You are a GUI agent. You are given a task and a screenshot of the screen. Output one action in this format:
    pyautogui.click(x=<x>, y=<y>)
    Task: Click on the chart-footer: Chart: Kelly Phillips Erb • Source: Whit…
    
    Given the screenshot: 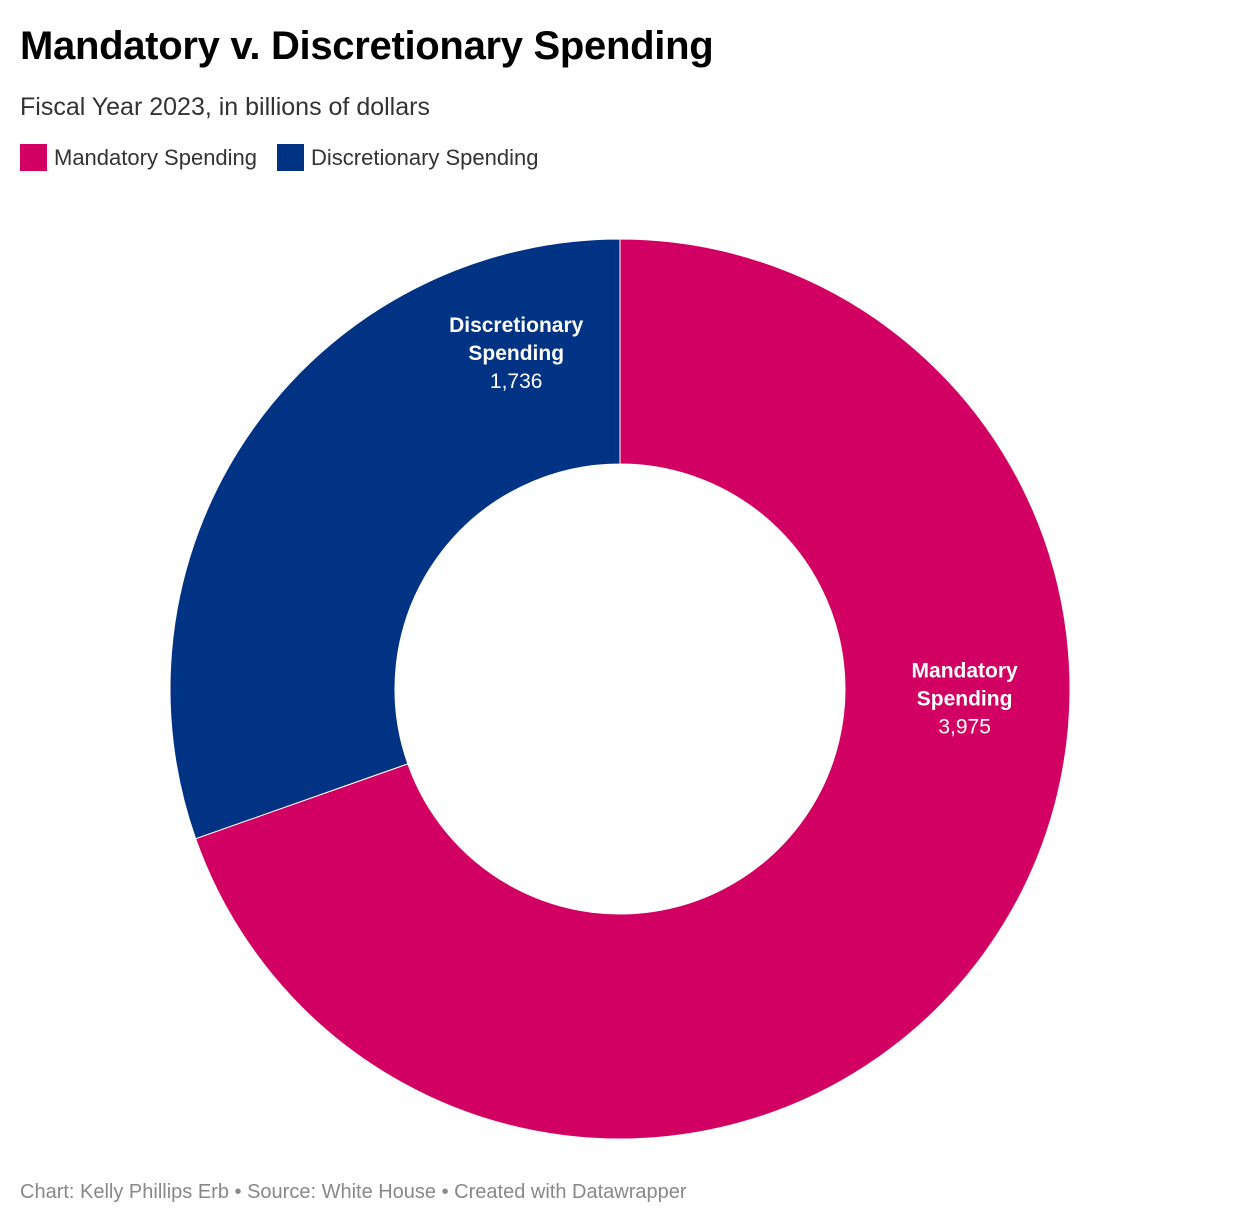 What is the action you would take?
    pyautogui.click(x=353, y=1192)
    